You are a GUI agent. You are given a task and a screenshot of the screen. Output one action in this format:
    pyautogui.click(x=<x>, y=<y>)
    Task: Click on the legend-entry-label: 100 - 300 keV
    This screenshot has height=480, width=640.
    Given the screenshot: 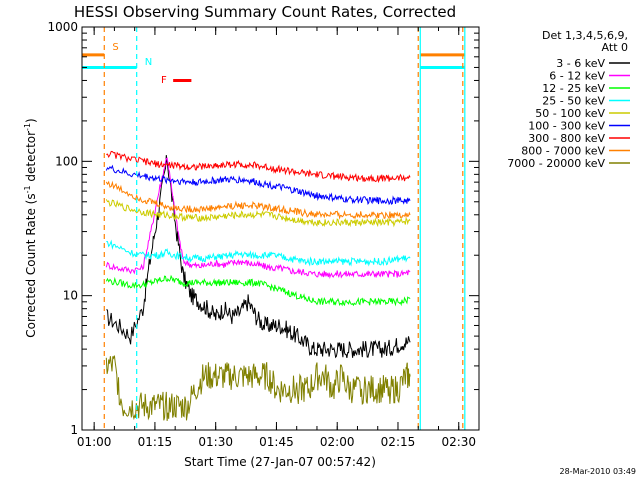 What is the action you would take?
    pyautogui.click(x=566, y=126)
    